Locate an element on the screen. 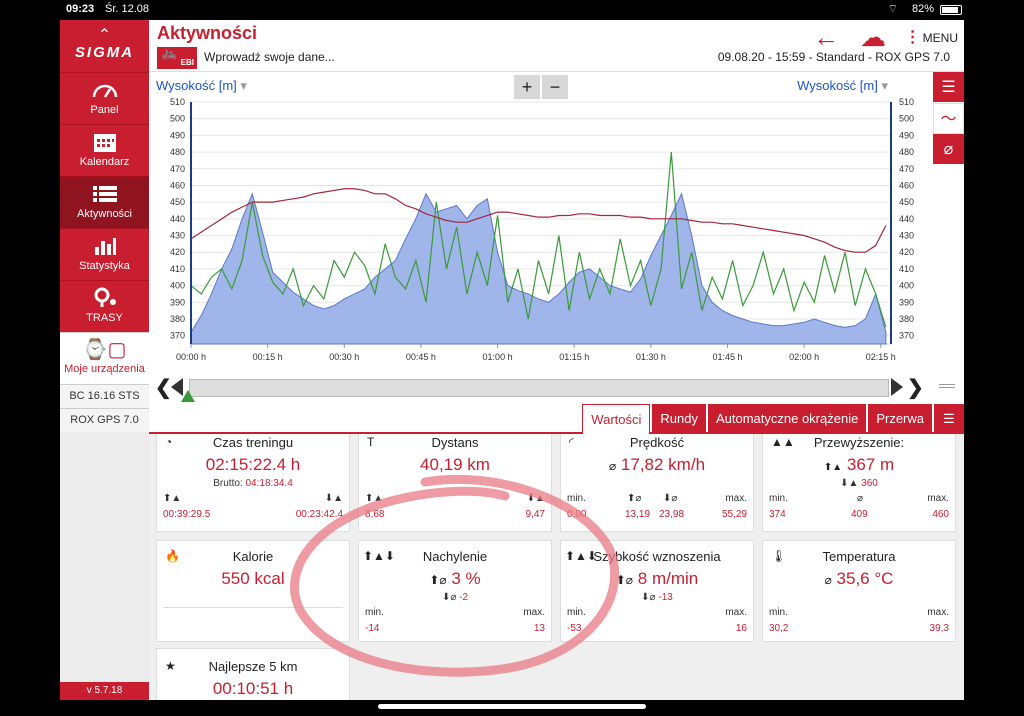  sidebar-item-panel: Panel is located at coordinates (104, 98).